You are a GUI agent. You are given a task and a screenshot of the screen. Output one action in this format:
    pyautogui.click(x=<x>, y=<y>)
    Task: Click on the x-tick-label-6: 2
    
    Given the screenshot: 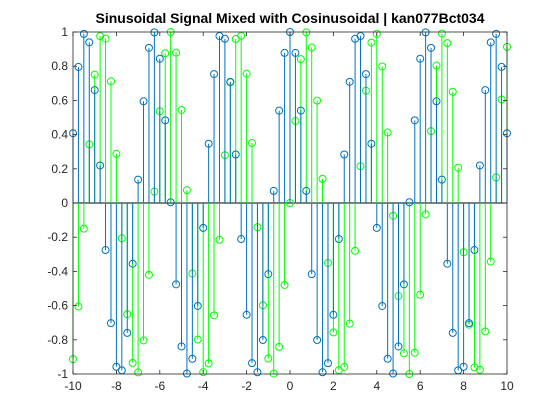 What is the action you would take?
    pyautogui.click(x=333, y=386)
    